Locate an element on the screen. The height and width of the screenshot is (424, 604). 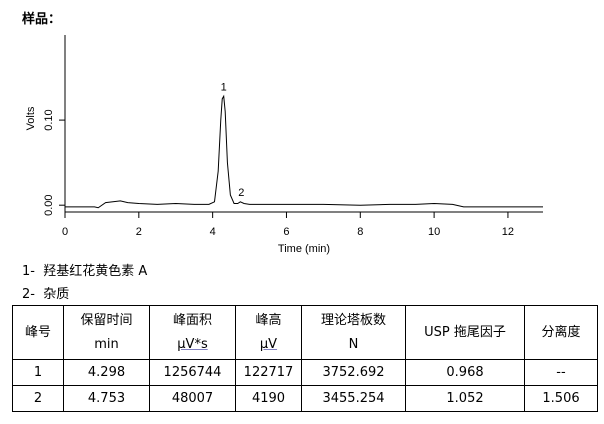
header-text: 分离度 is located at coordinates (561, 332).